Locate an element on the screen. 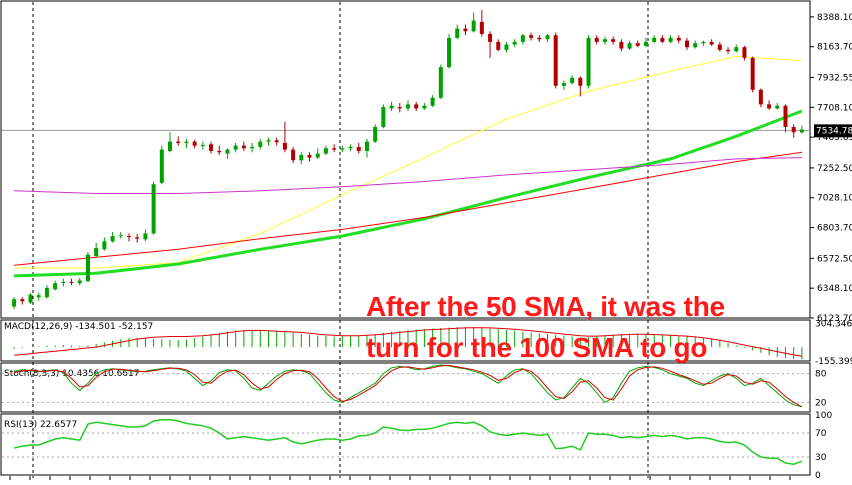 The width and height of the screenshot is (852, 485). price-tick-label: 7028.10 is located at coordinates (834, 199).